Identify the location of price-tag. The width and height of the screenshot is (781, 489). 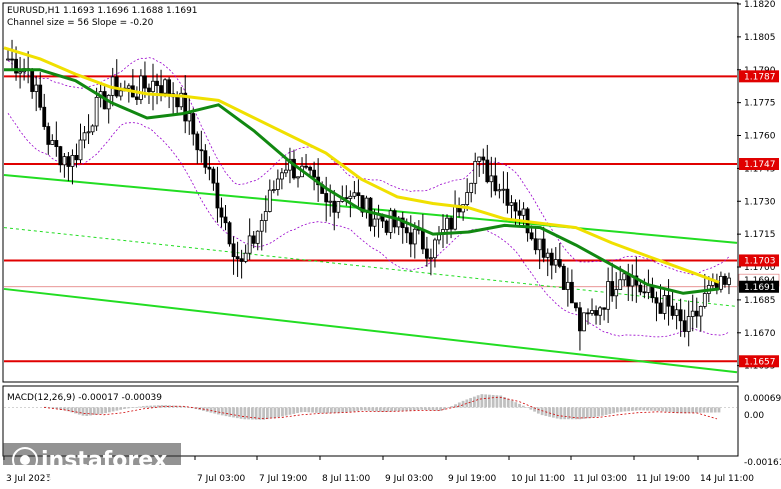
(759, 260).